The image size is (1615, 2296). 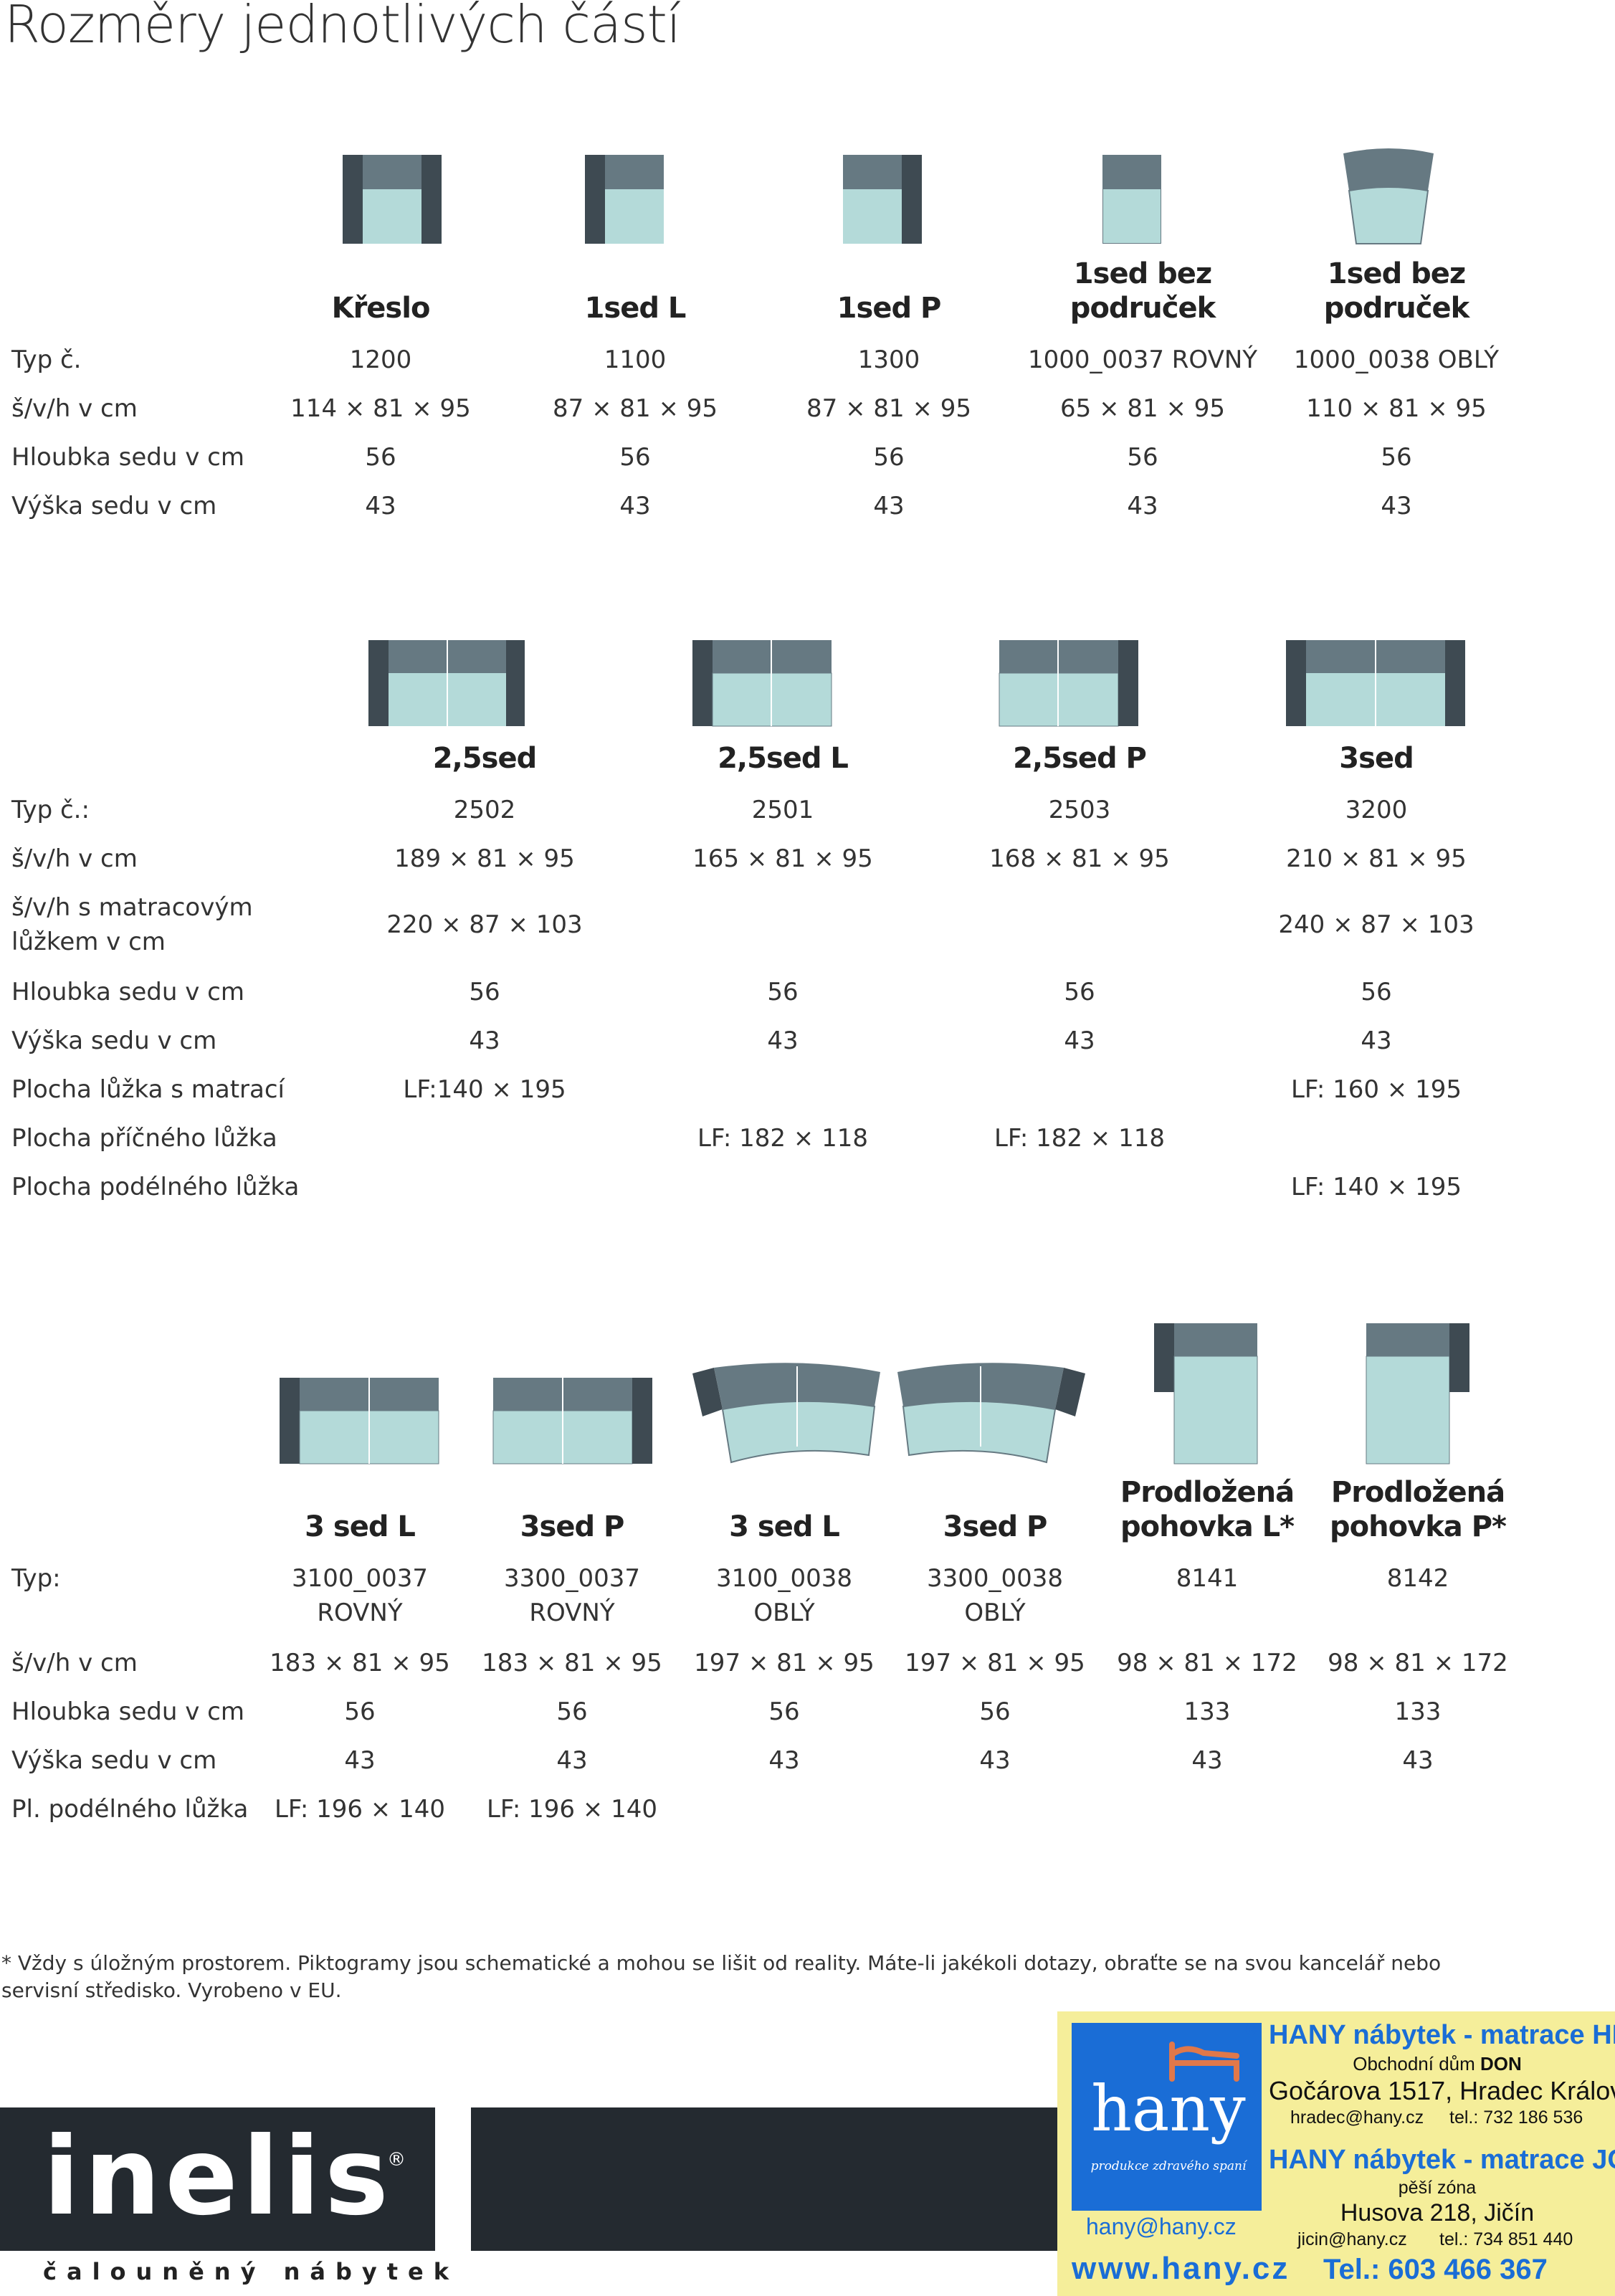 I want to click on section2-header-3sed: 3sed, so click(x=1376, y=758).